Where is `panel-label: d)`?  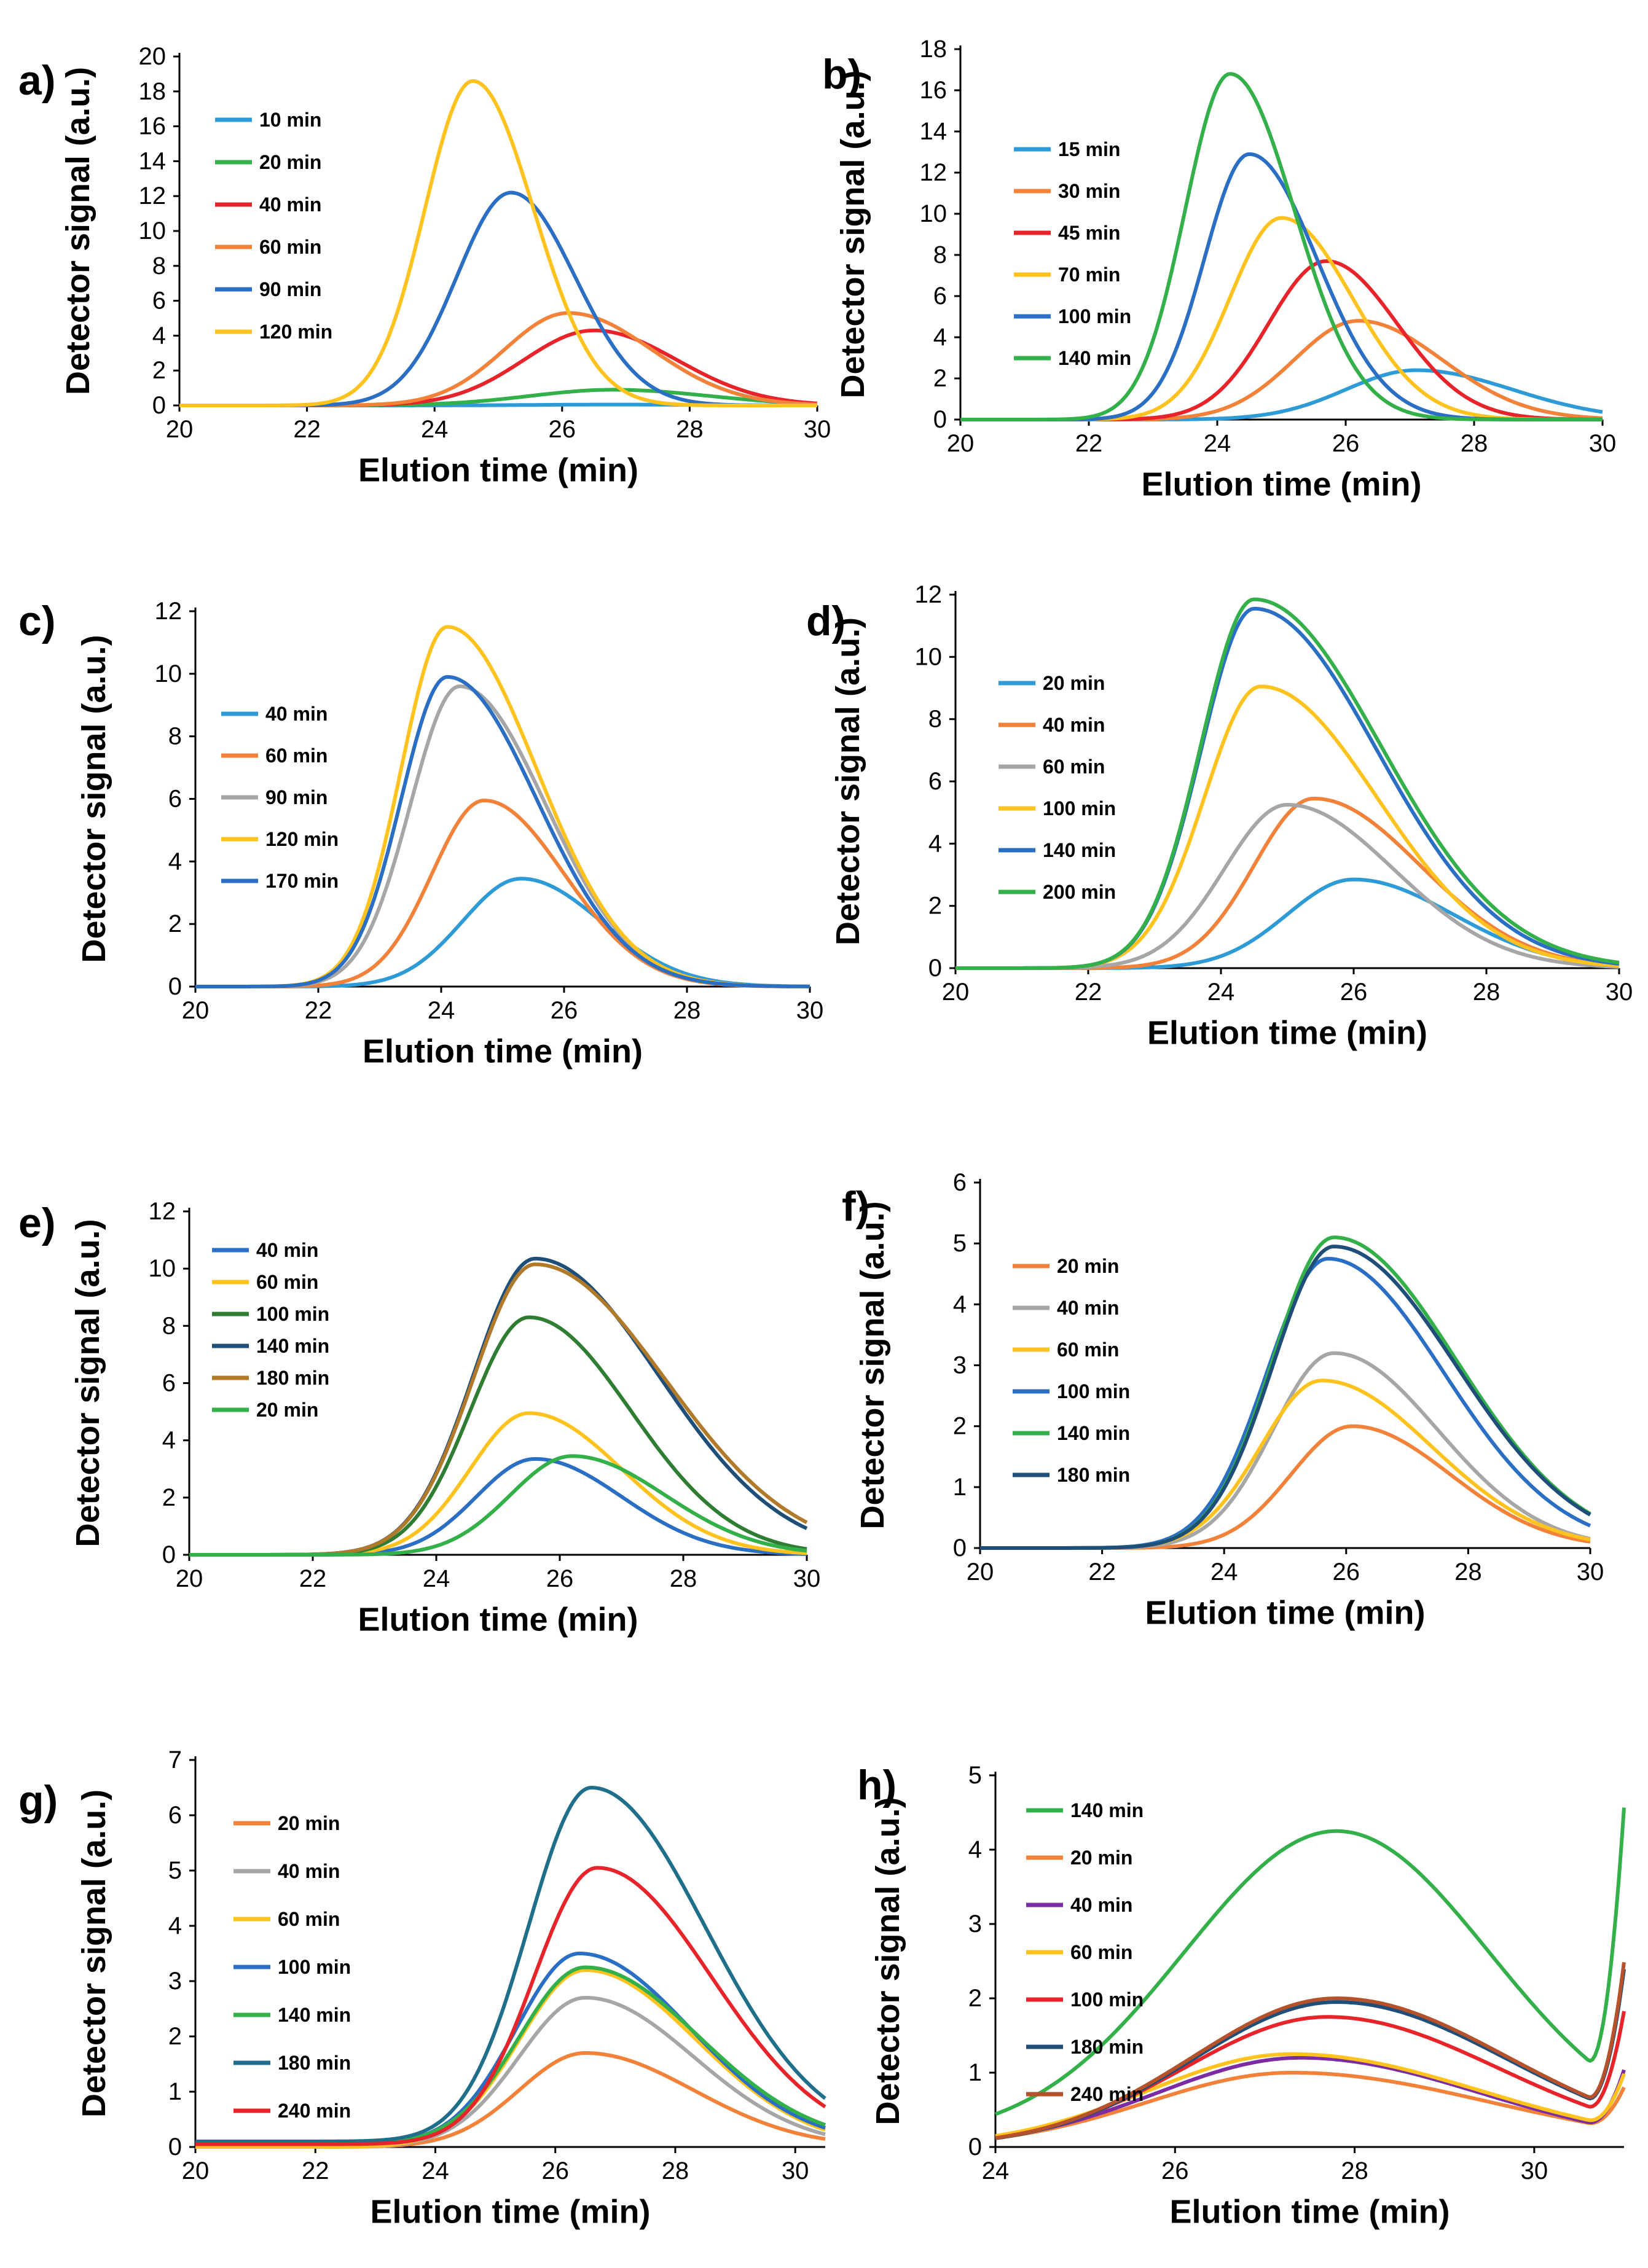
panel-label: d) is located at coordinates (826, 621).